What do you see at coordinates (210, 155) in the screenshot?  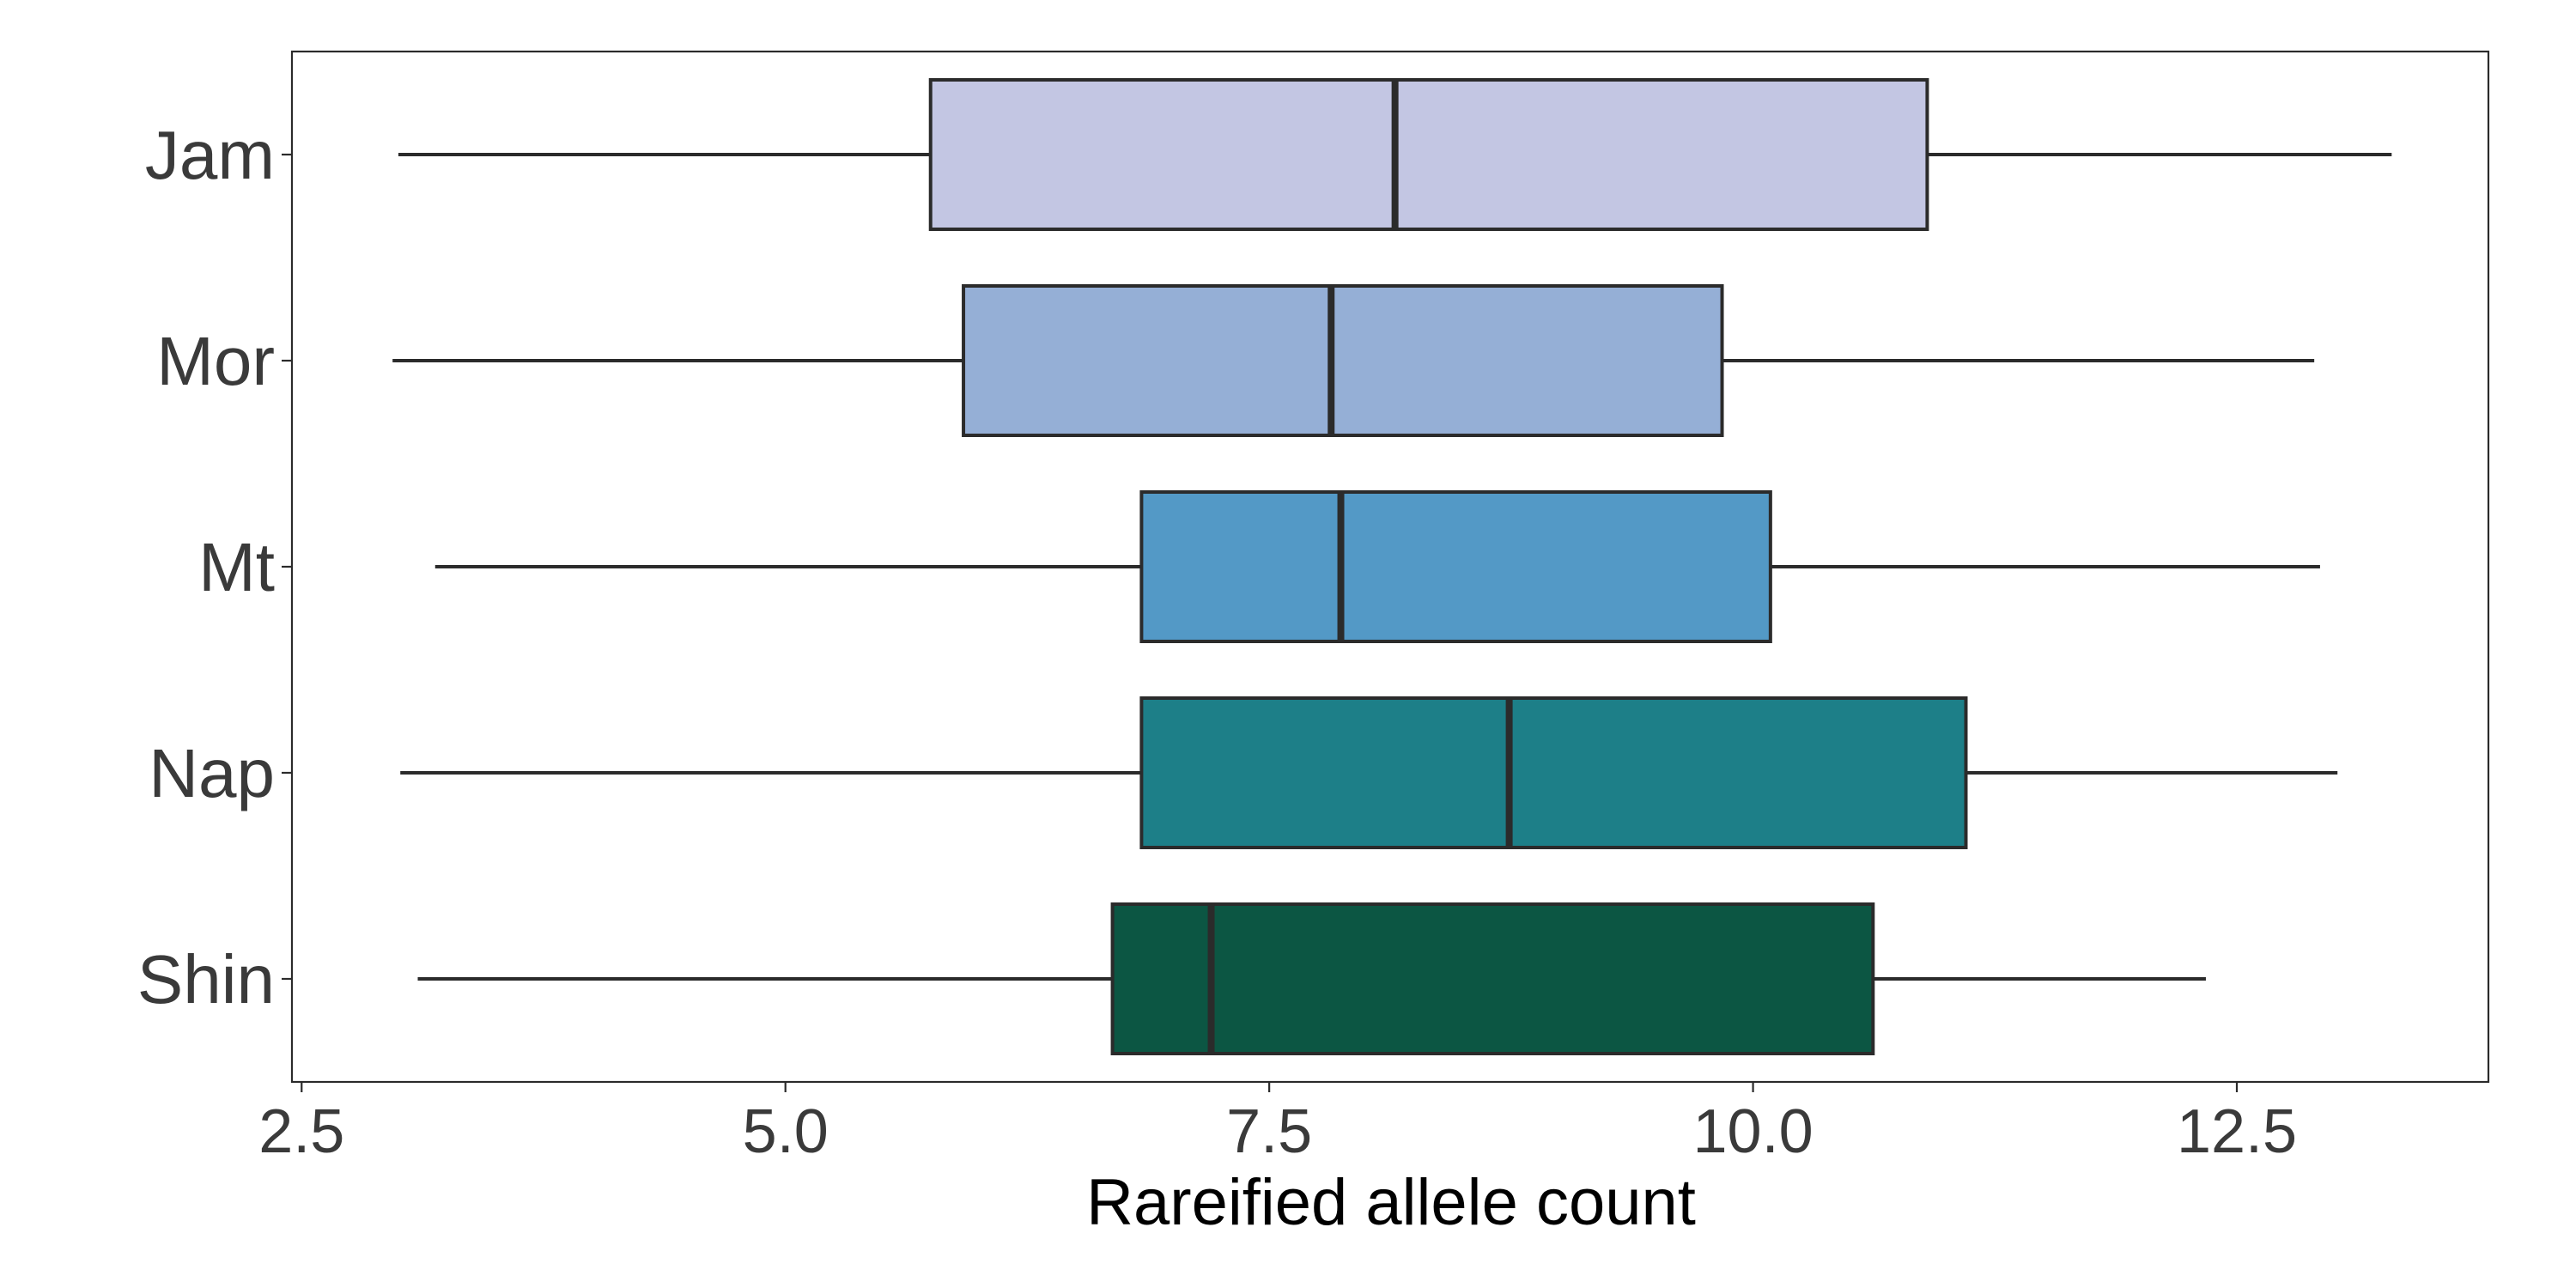 I see `y-tick-label-jam: Jam` at bounding box center [210, 155].